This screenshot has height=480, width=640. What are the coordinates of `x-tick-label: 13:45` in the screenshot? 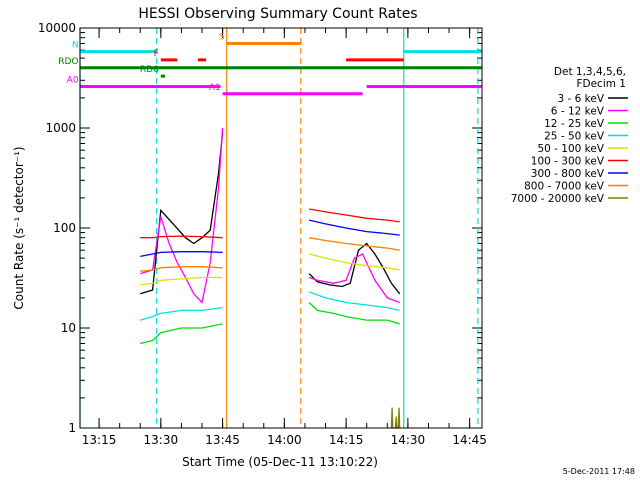 It's located at (222, 440).